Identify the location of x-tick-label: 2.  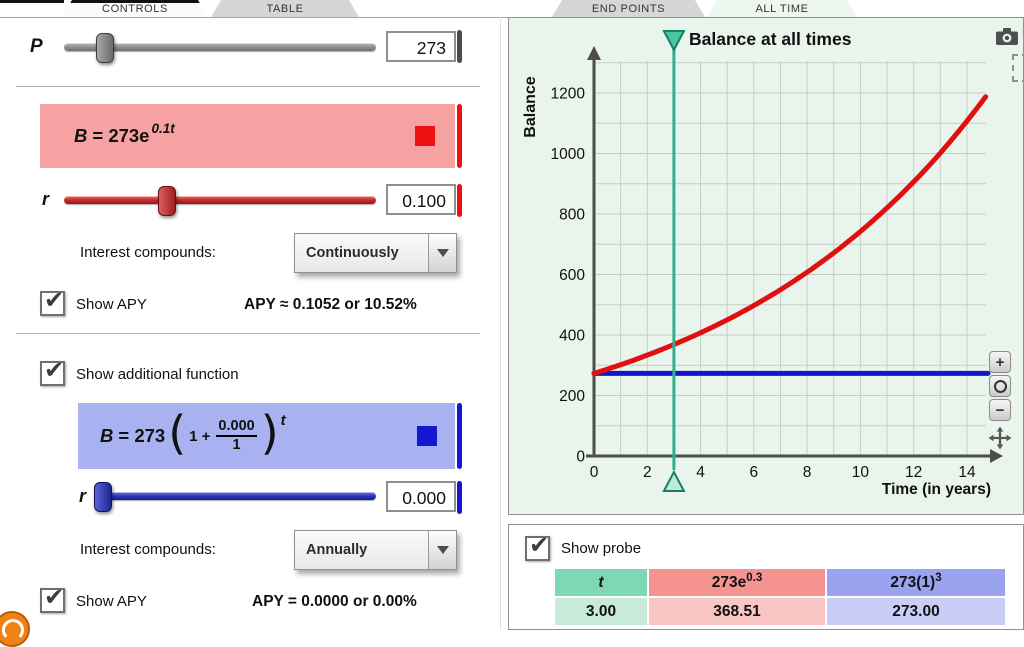
(647, 472).